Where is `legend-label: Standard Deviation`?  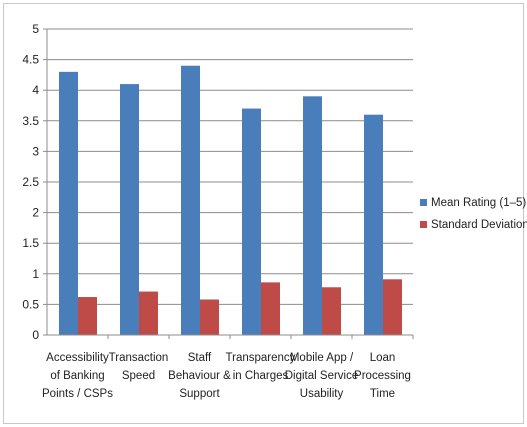 legend-label: Standard Deviation is located at coordinates (479, 225).